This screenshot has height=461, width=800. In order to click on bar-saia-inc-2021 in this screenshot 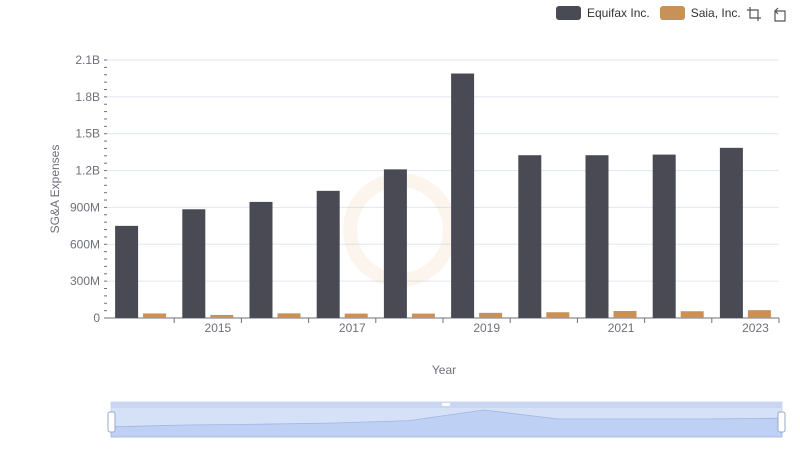, I will do `click(625, 314)`.